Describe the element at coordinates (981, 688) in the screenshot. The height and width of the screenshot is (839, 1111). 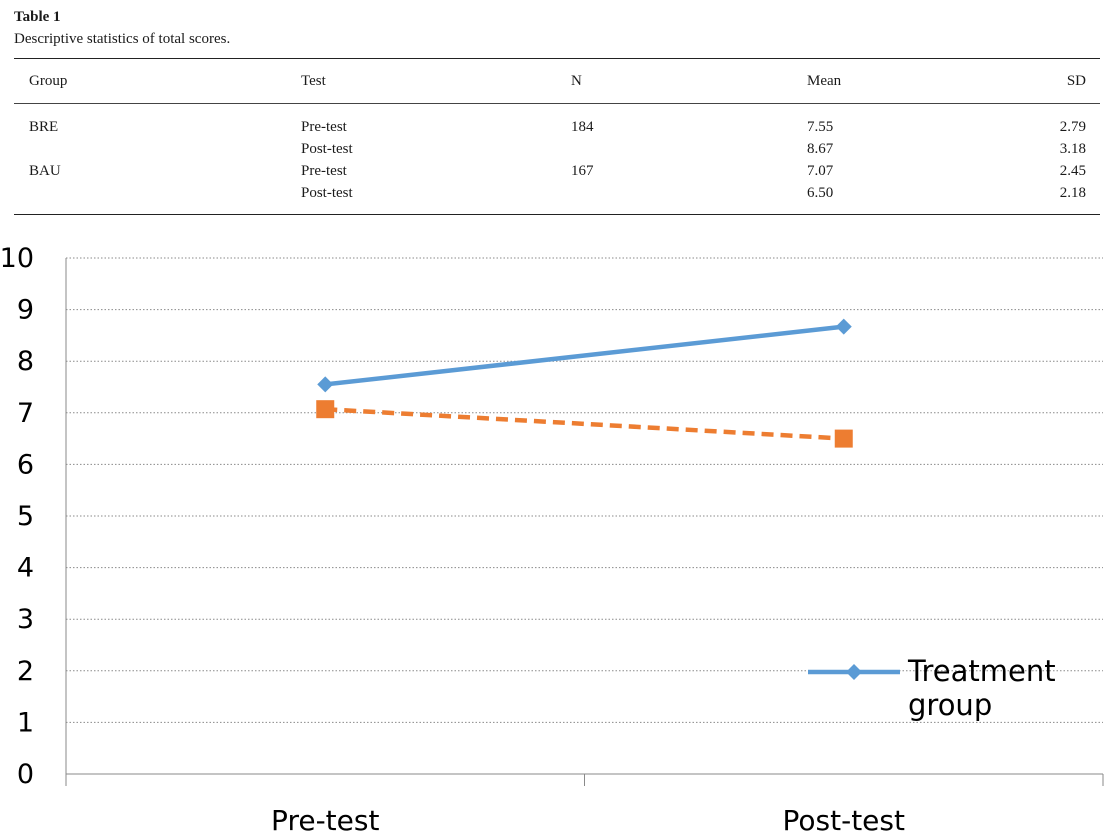
I see `legend-label: Treatment group` at that location.